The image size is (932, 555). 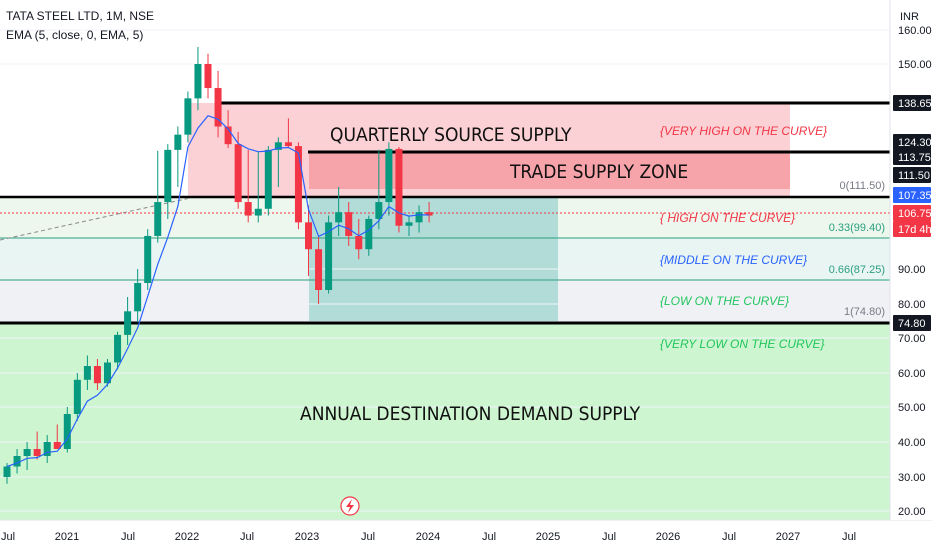 I want to click on fib-label-033: 0.33(99.40), so click(x=857, y=228).